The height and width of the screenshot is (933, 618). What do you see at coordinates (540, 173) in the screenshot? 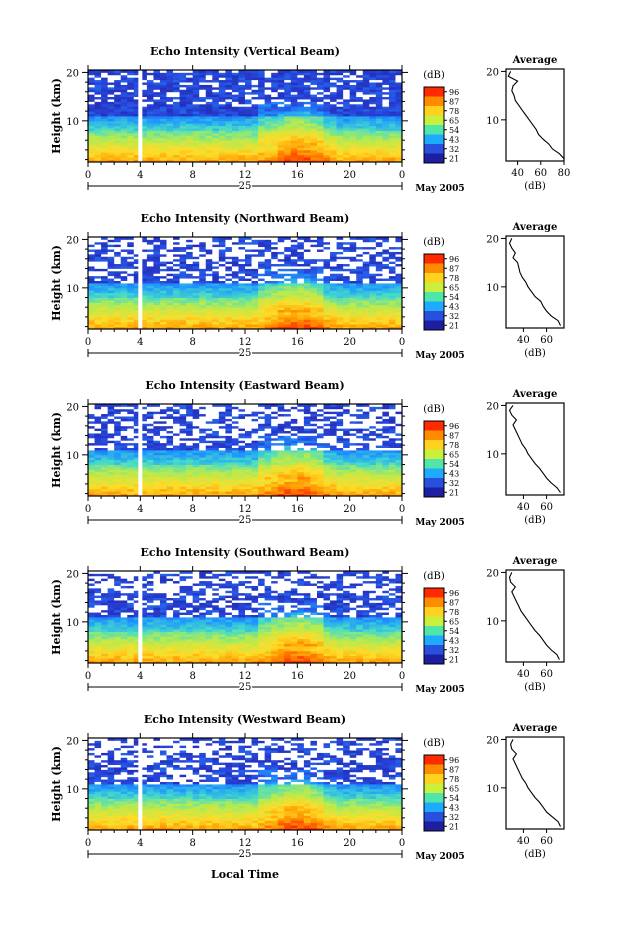
I see `profile-x-tick-label: 60` at bounding box center [540, 173].